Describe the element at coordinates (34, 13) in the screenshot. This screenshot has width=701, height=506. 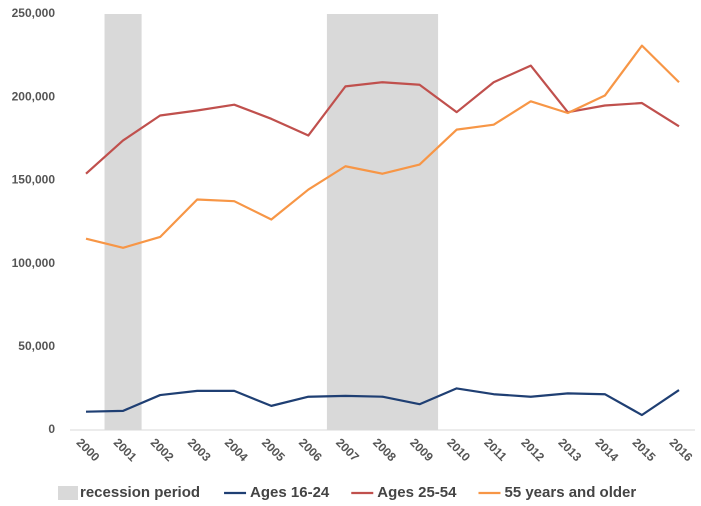
I see `y-tick-label: 250,000` at that location.